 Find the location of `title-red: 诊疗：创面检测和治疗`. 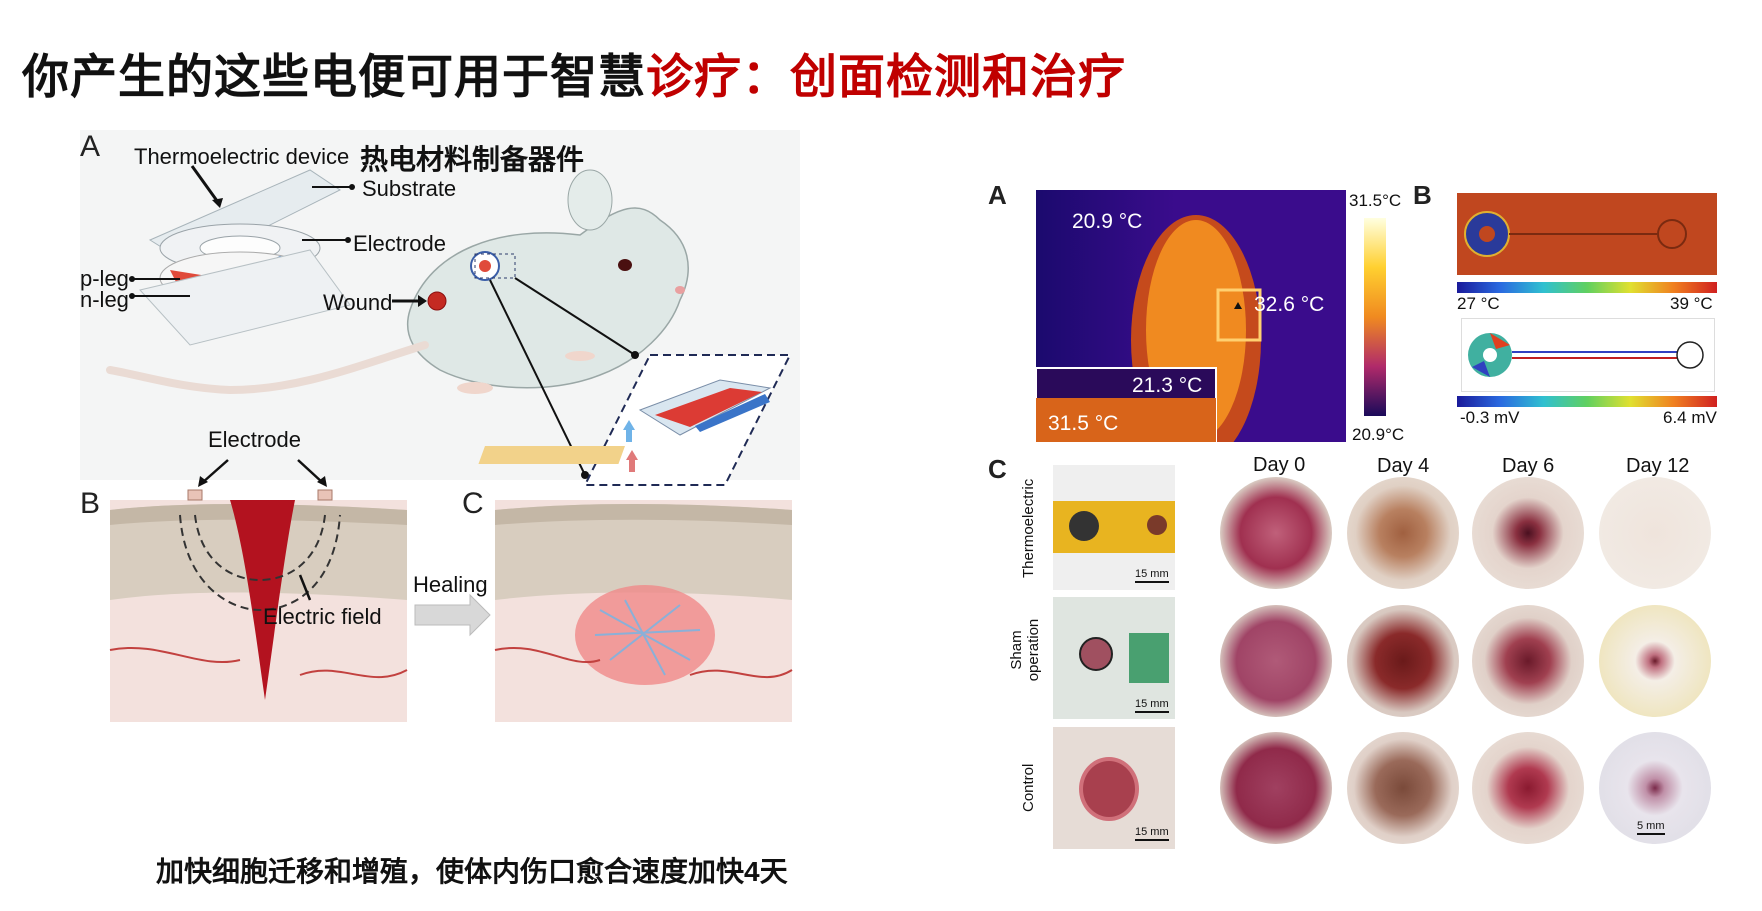

title-red: 诊疗：创面检测和治疗 is located at coordinates (886, 76).